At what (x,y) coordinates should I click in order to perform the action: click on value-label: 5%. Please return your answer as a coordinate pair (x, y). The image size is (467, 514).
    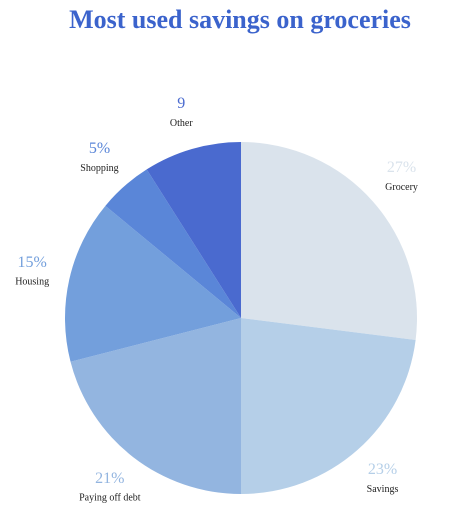
    Looking at the image, I should click on (99, 148).